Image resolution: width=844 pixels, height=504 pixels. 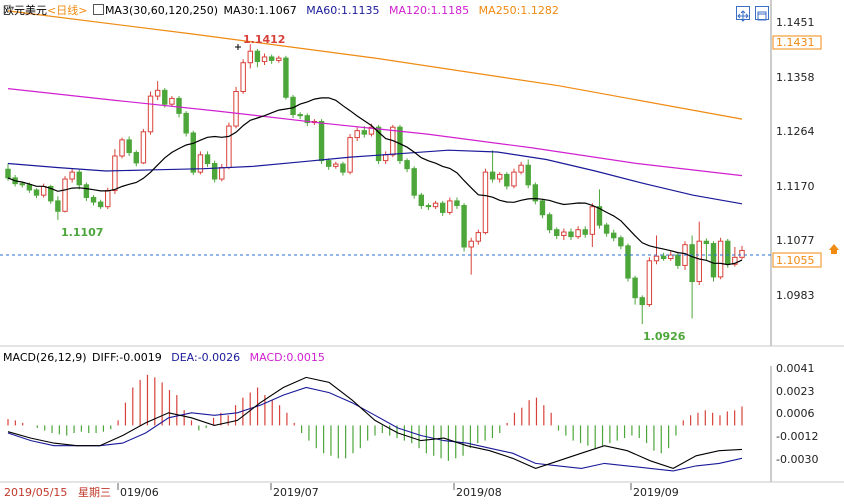 What do you see at coordinates (343, 10) in the screenshot?
I see `ma60-value: MA60:1.1135` at bounding box center [343, 10].